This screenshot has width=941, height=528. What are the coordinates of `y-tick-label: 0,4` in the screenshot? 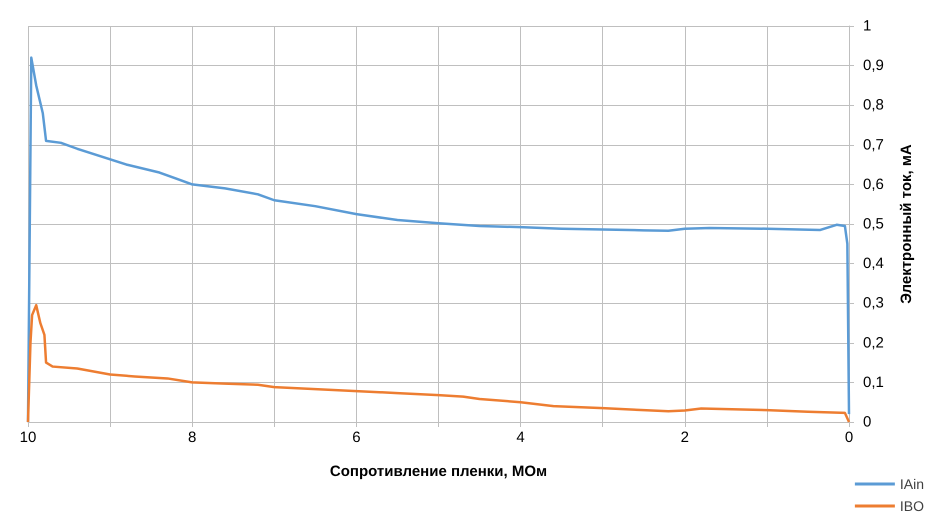 It's located at (873, 263).